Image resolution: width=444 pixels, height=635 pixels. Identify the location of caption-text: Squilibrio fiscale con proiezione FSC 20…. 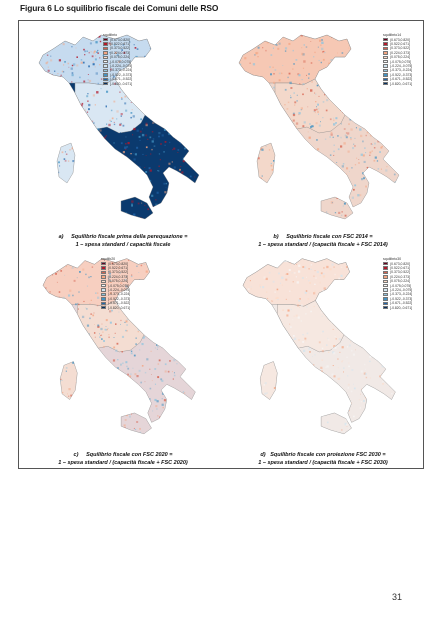
(328, 455).